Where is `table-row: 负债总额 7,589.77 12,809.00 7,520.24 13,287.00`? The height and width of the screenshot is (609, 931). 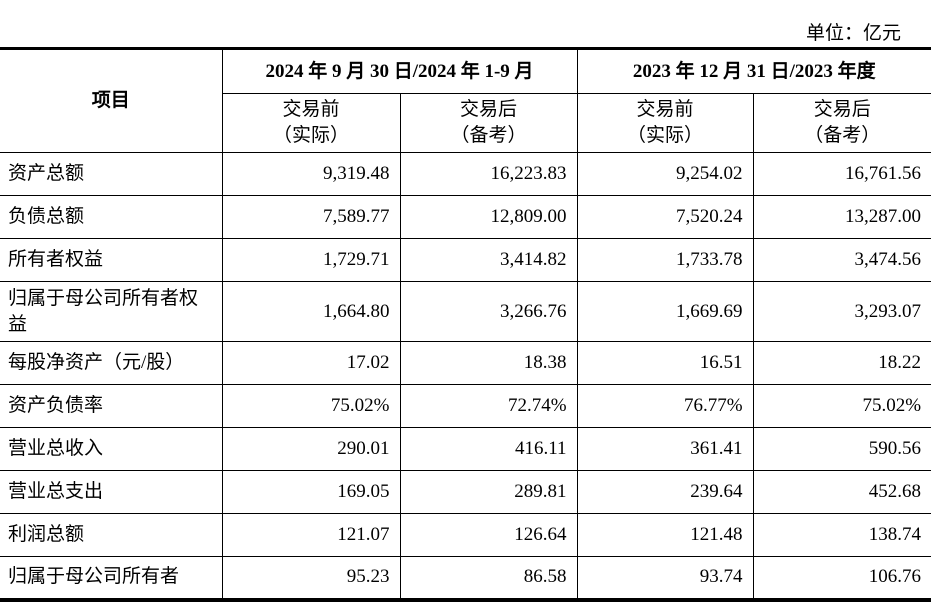
table-row: 负债总额 7,589.77 12,809.00 7,520.24 13,287.00 is located at coordinates (465, 217).